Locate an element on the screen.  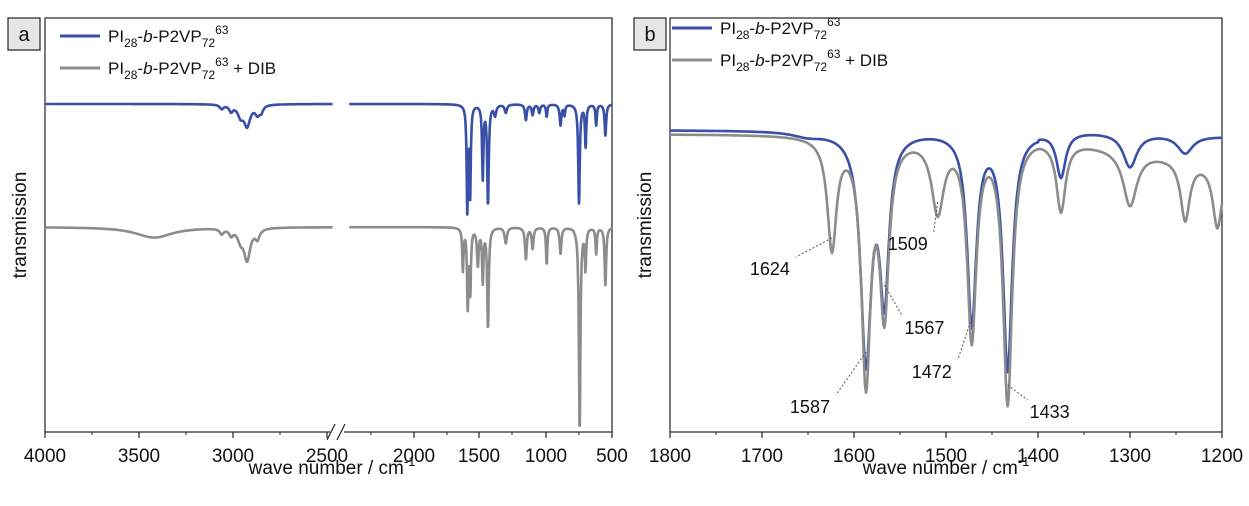
annotation-label-1433: 1433 is located at coordinates (1050, 412).